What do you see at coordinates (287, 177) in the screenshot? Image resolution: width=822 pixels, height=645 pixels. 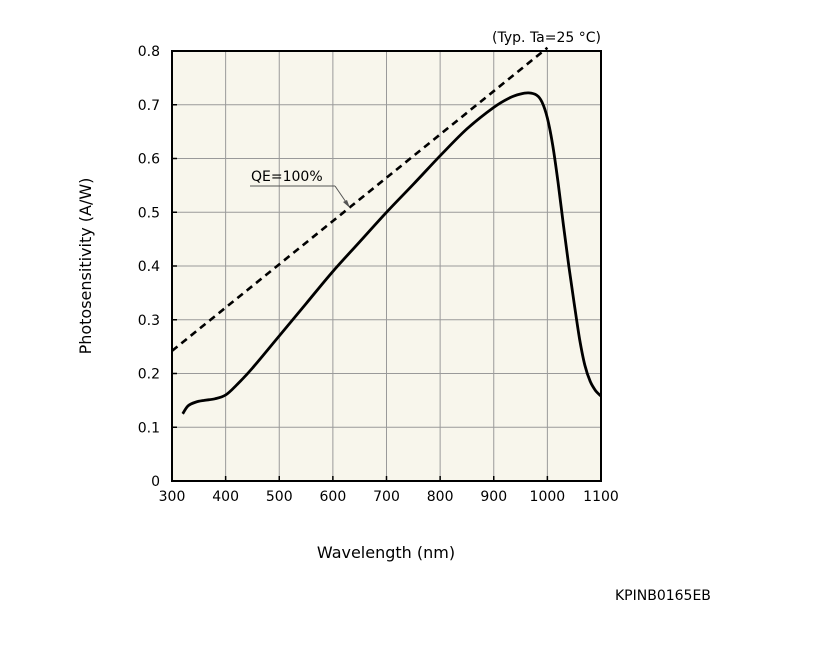 I see `annotation-label: QE=100%` at bounding box center [287, 177].